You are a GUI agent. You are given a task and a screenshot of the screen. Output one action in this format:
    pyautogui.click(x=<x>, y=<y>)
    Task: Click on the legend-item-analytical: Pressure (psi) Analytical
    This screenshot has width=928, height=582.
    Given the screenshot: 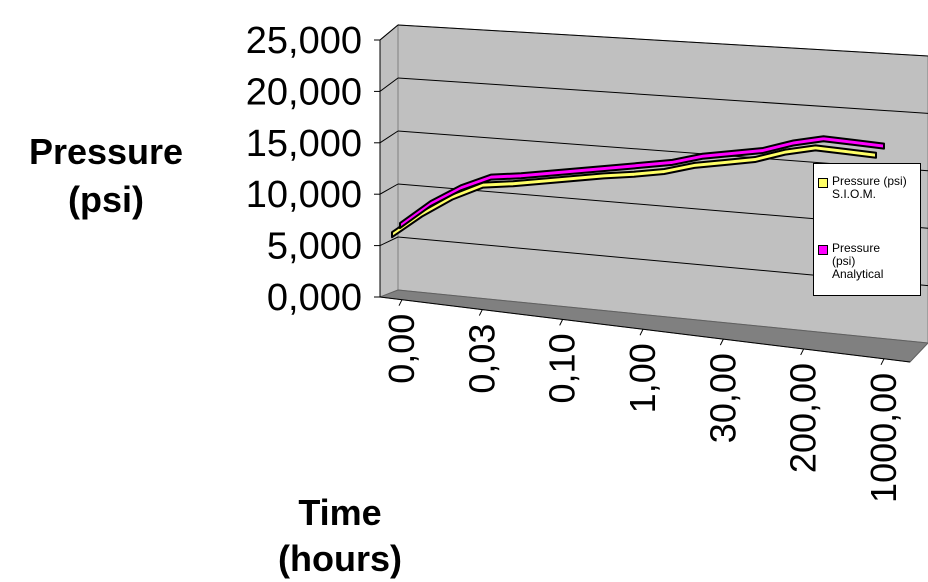 What is the action you would take?
    pyautogui.click(x=869, y=261)
    